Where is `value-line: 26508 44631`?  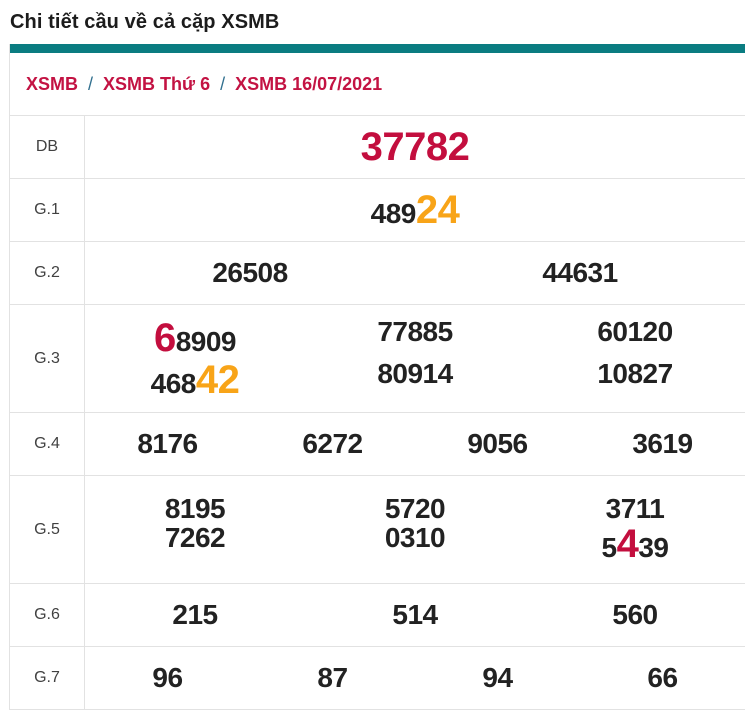
value-line: 26508 44631 is located at coordinates (415, 272).